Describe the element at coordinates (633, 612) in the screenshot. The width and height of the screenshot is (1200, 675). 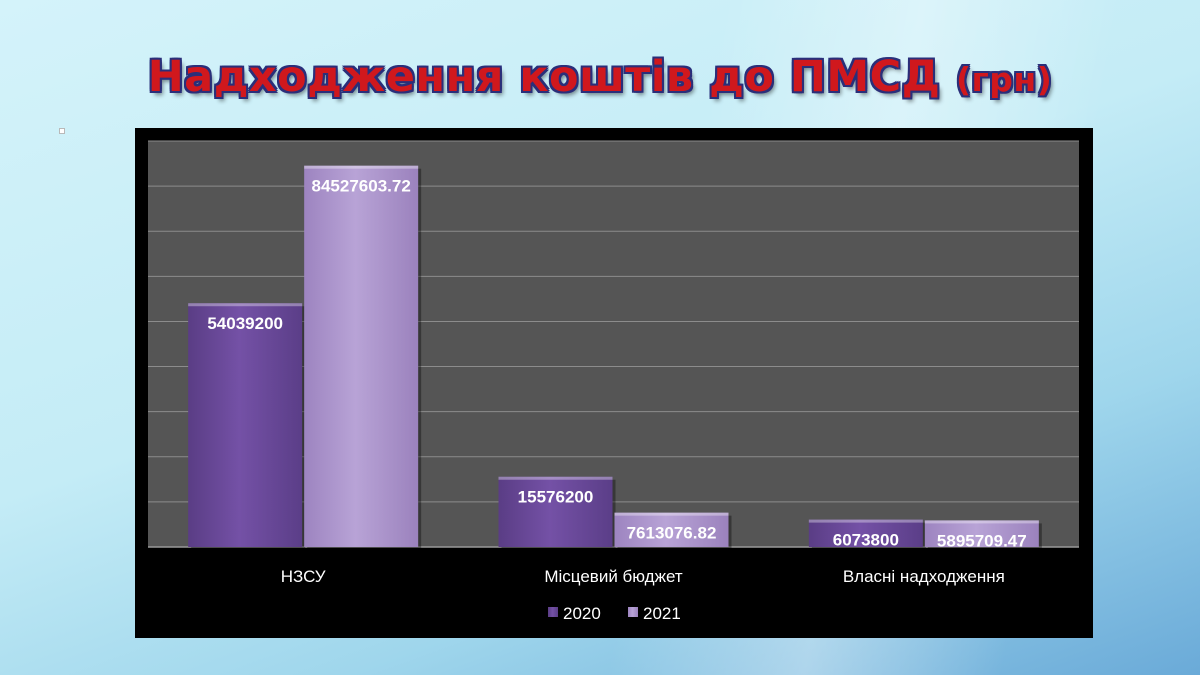
I see `legend-swatch-2021` at that location.